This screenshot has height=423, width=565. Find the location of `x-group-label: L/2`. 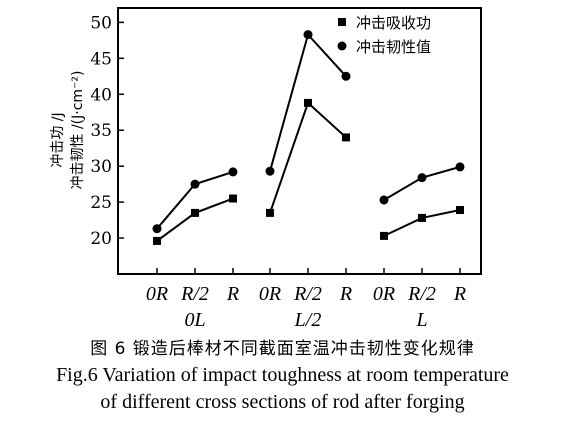

x-group-label: L/2 is located at coordinates (308, 320).